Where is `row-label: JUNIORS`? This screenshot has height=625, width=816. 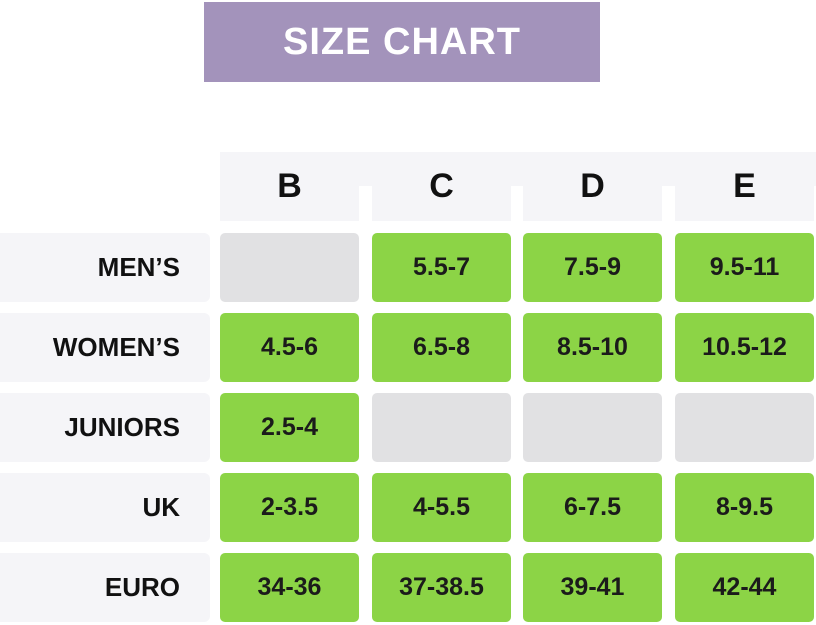 row-label: JUNIORS is located at coordinates (105, 427).